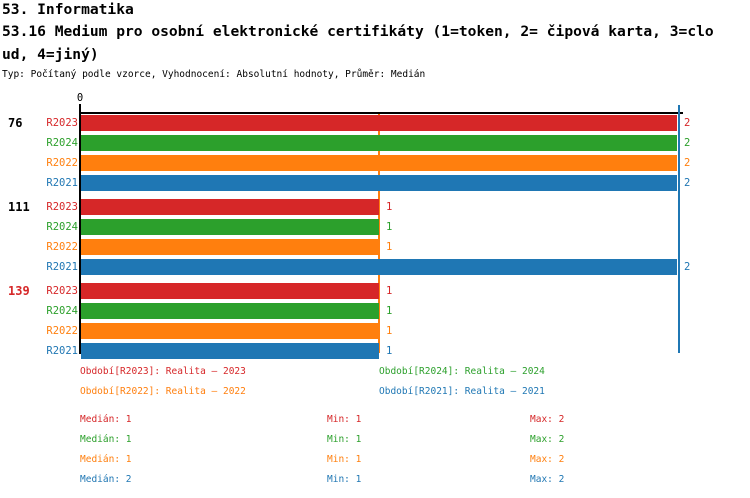 Image resolution: width=750 pixels, height=498 pixels. I want to click on x-axis-line, so click(381, 113).